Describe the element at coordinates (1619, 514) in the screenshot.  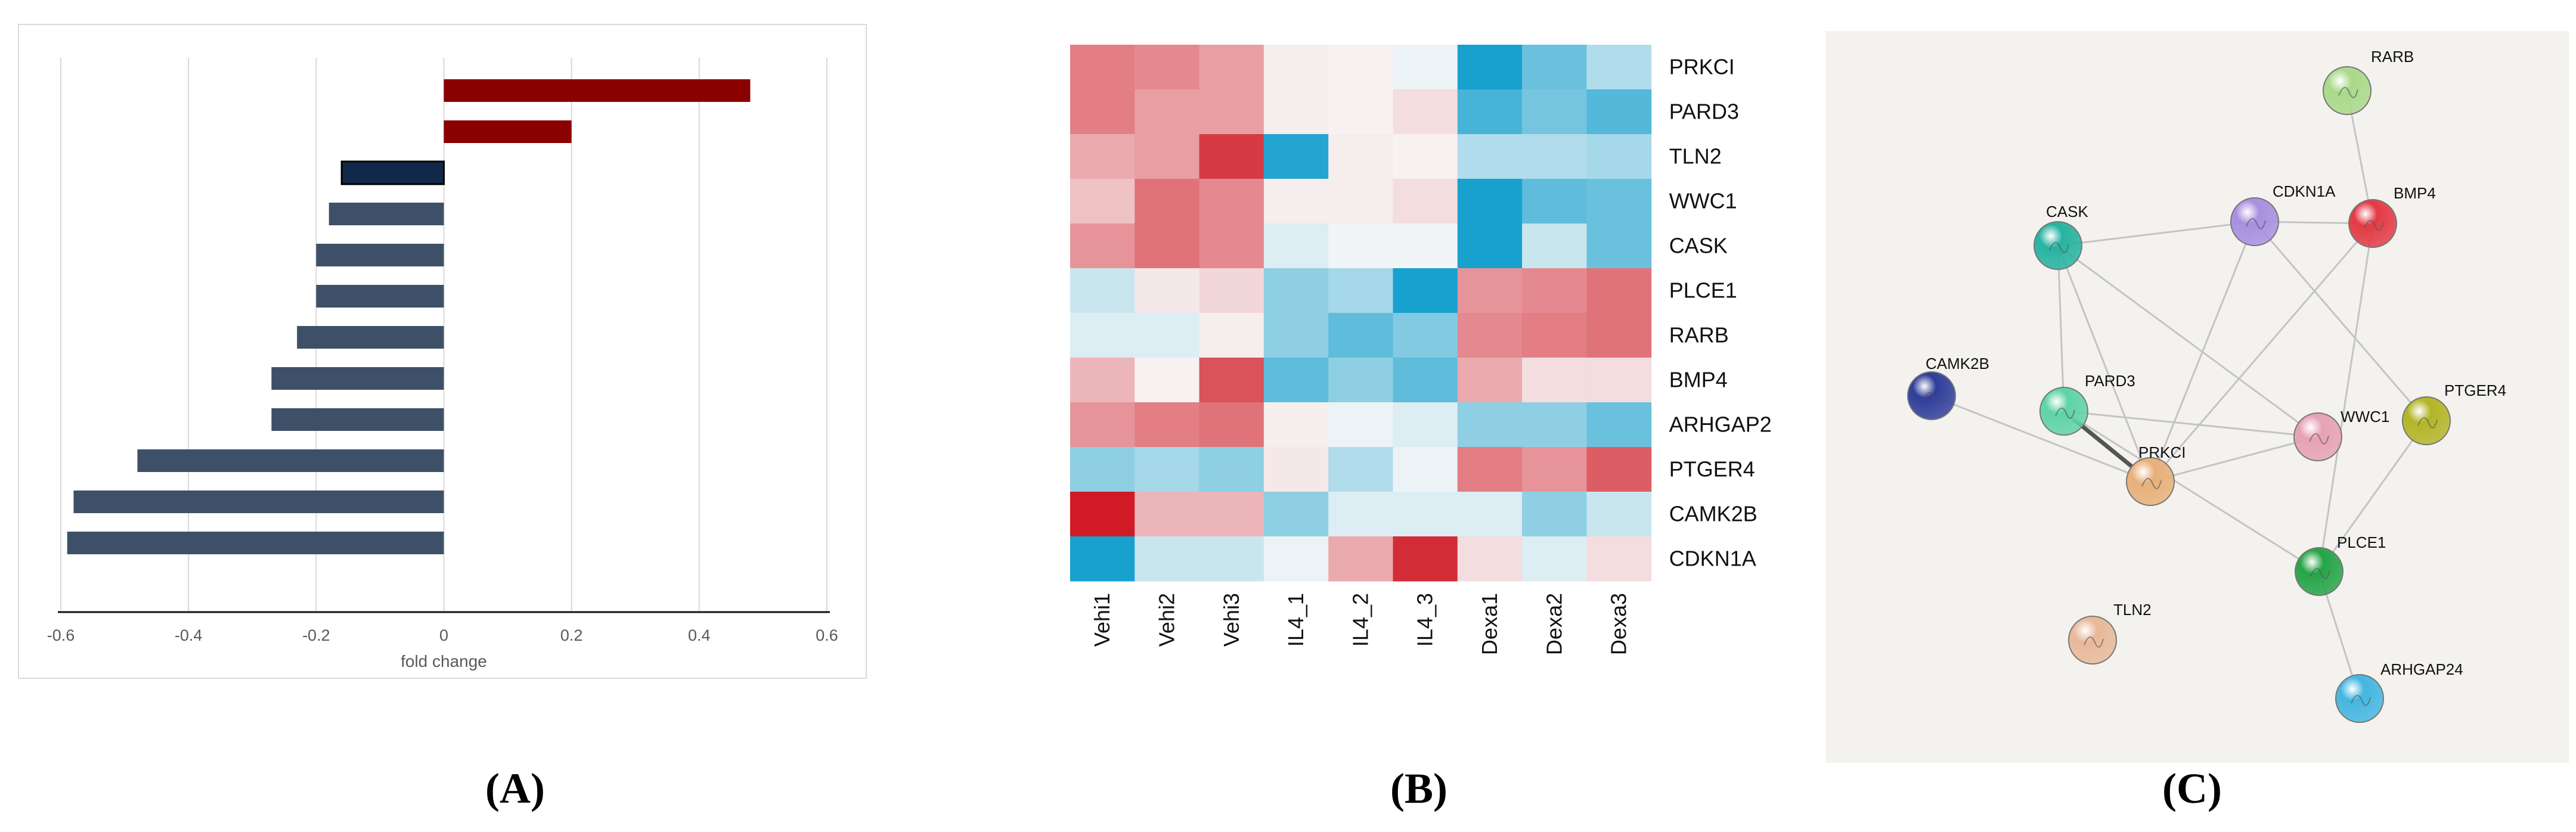
I see `heatmap-cell-camk2b-dexa3` at that location.